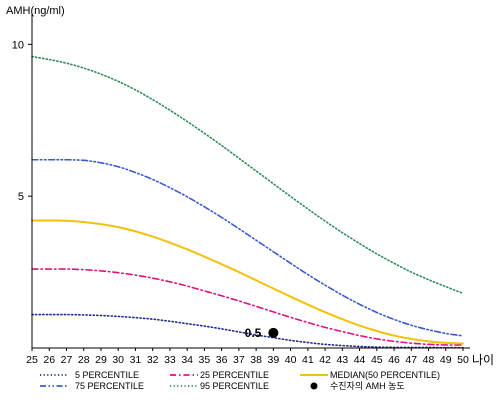  I want to click on x-tick-label: 35, so click(205, 360).